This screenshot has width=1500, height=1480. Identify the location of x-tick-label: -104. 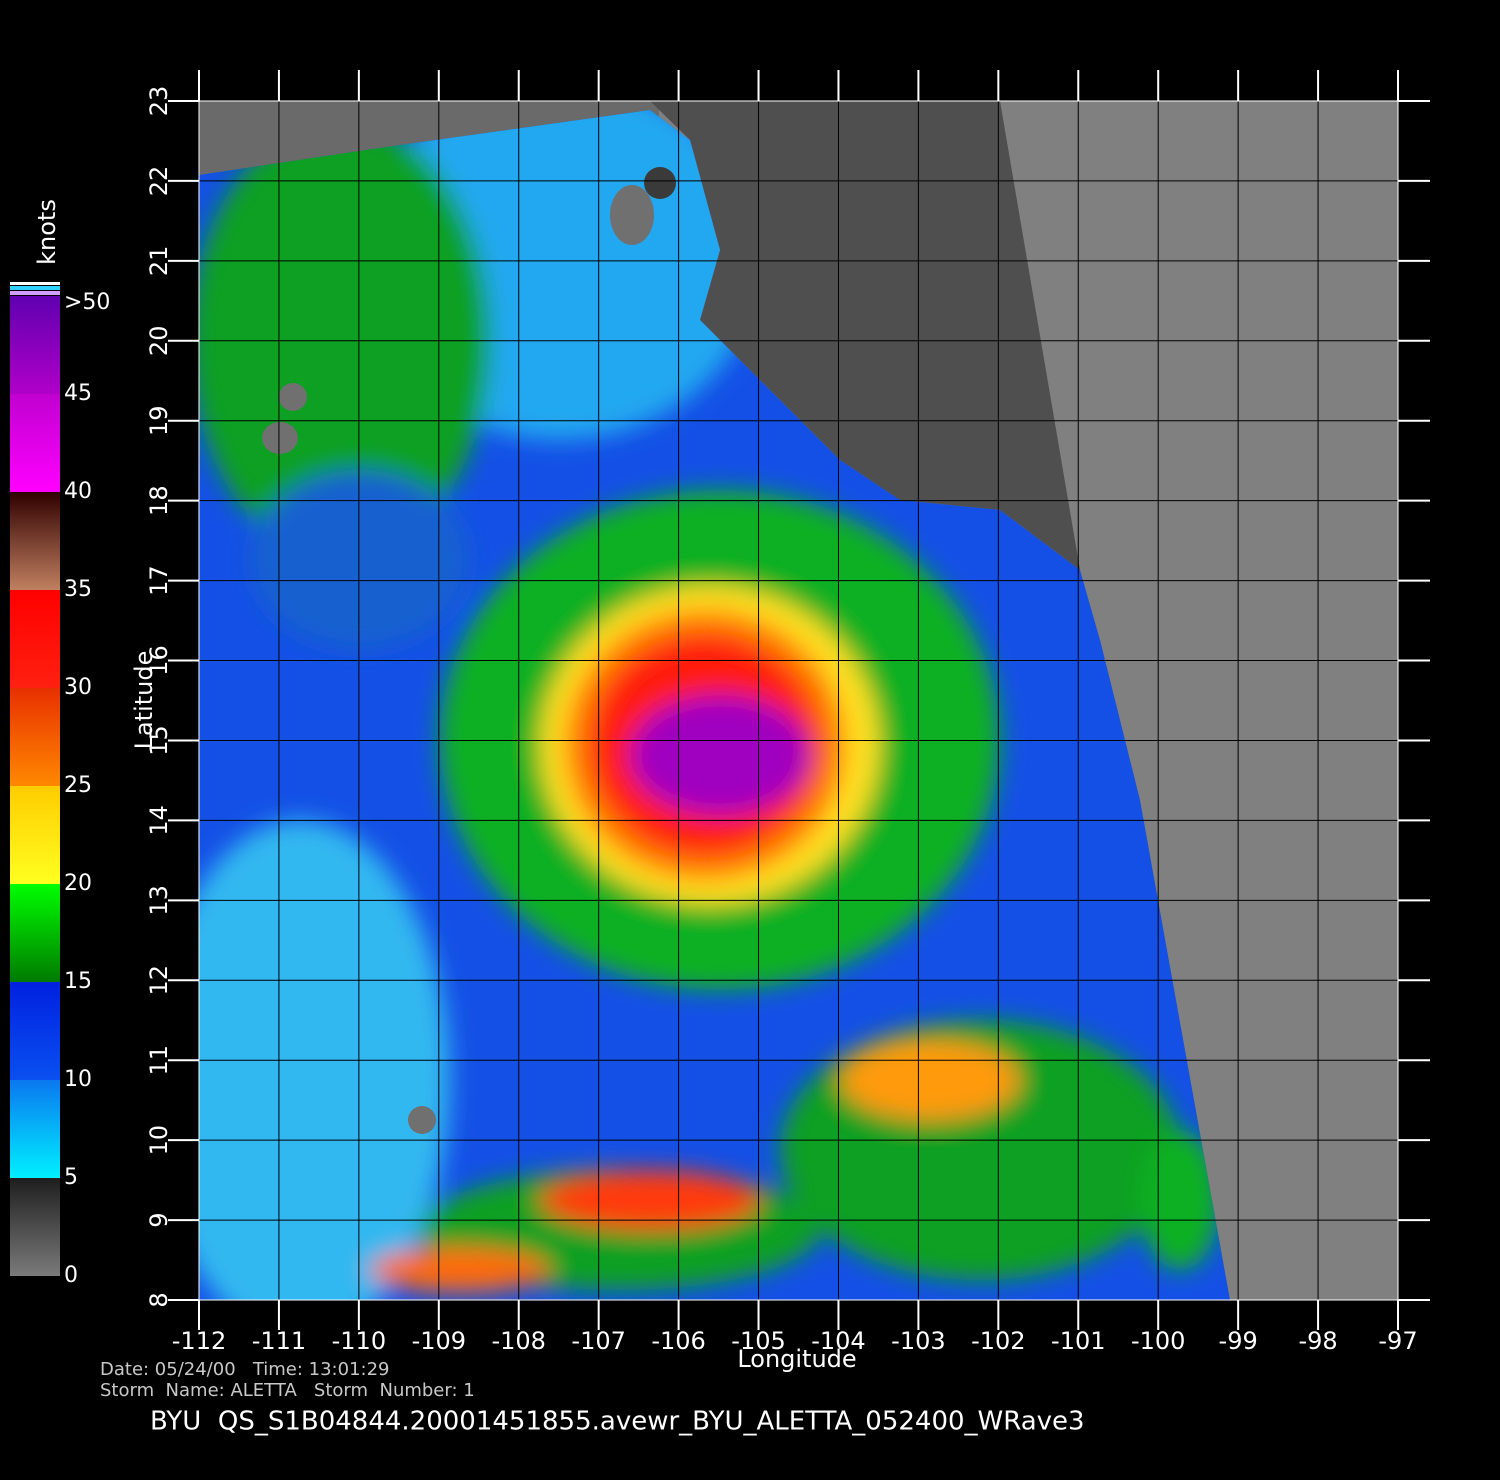
(838, 1341).